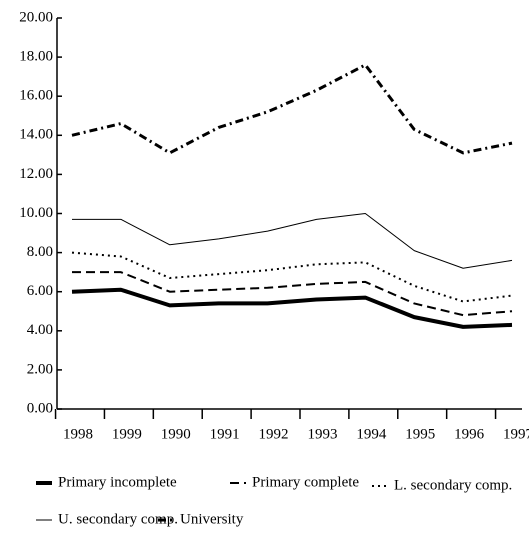  What do you see at coordinates (36, 57) in the screenshot?
I see `y-tick-label: 18.00` at bounding box center [36, 57].